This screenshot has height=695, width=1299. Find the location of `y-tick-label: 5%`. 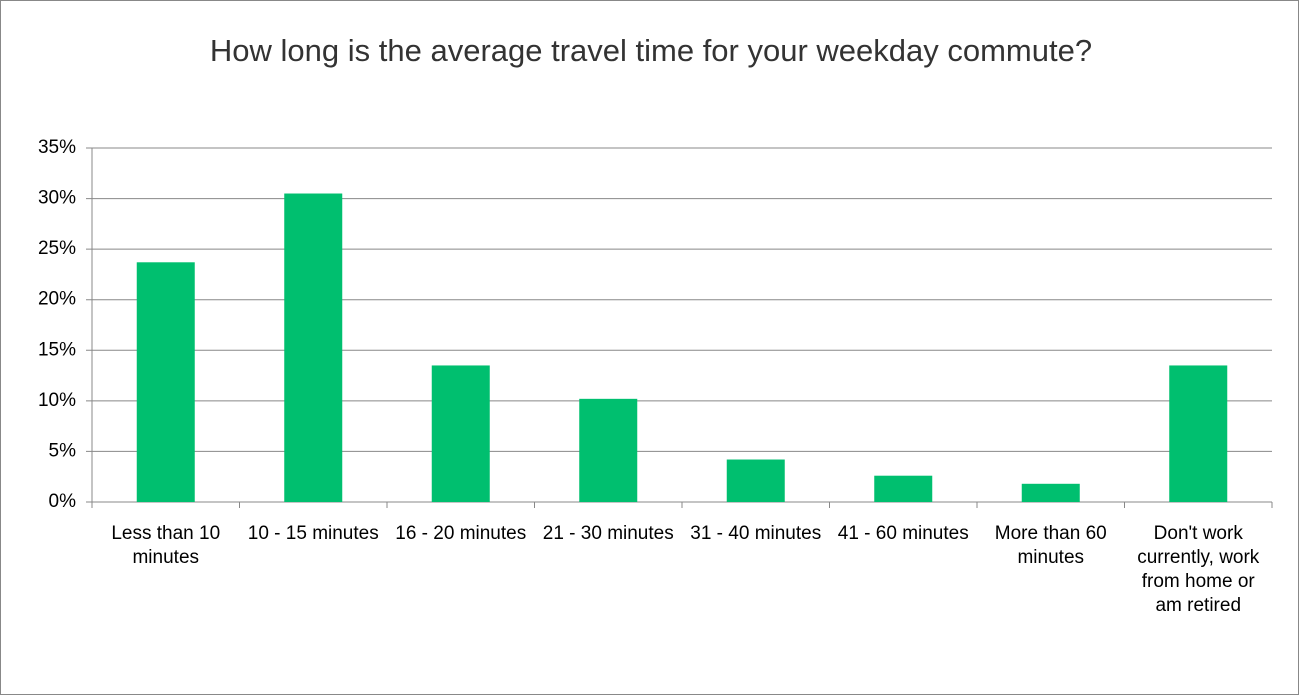

y-tick-label: 5% is located at coordinates (63, 450).